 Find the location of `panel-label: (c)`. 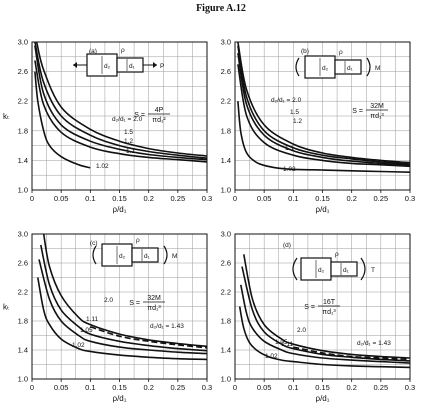

panel-label: (c) is located at coordinates (94, 243).